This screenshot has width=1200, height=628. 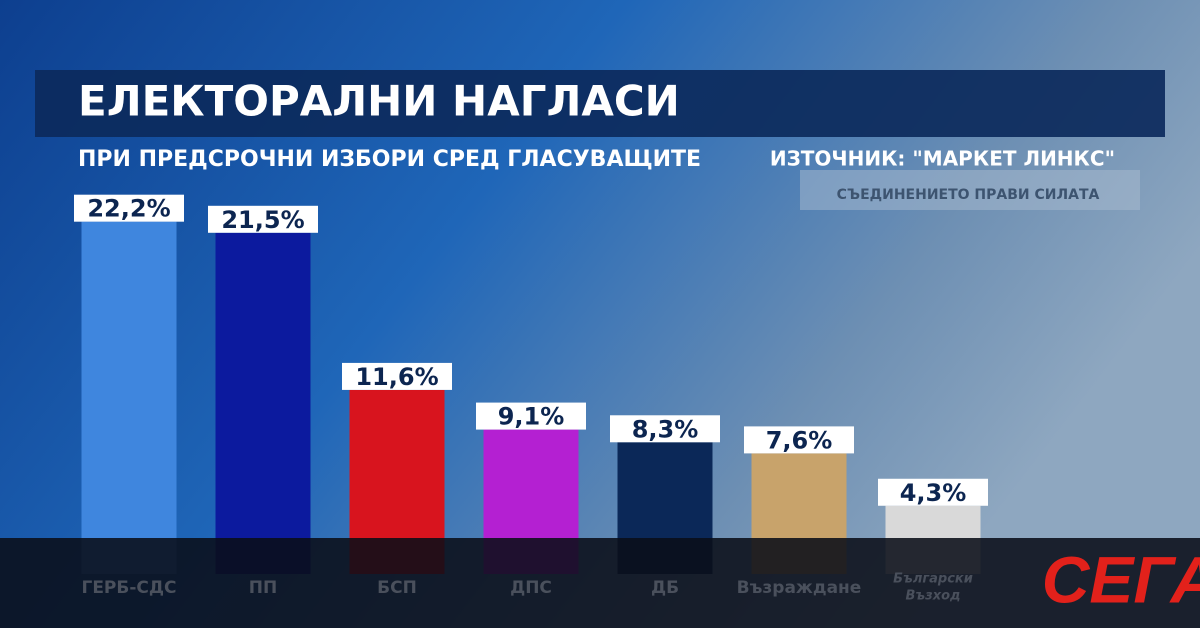 I want to click on category-label: ДБ, so click(x=665, y=588).